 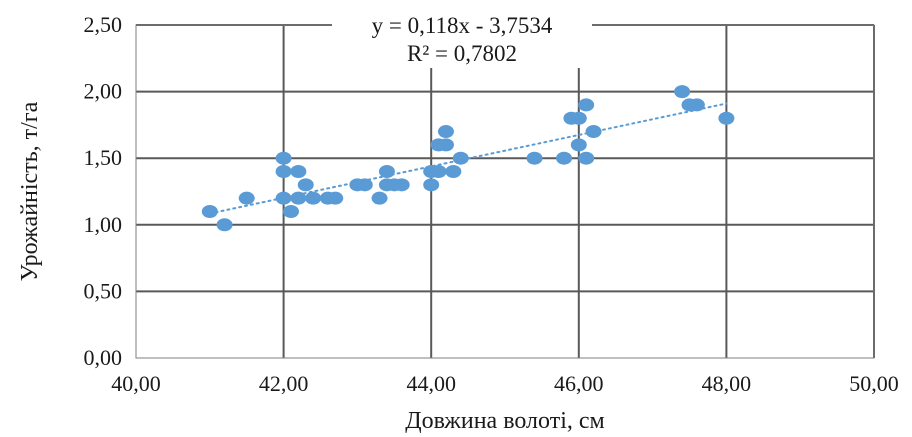 What do you see at coordinates (136, 383) in the screenshot?
I see `x-tick-label: 40,00` at bounding box center [136, 383].